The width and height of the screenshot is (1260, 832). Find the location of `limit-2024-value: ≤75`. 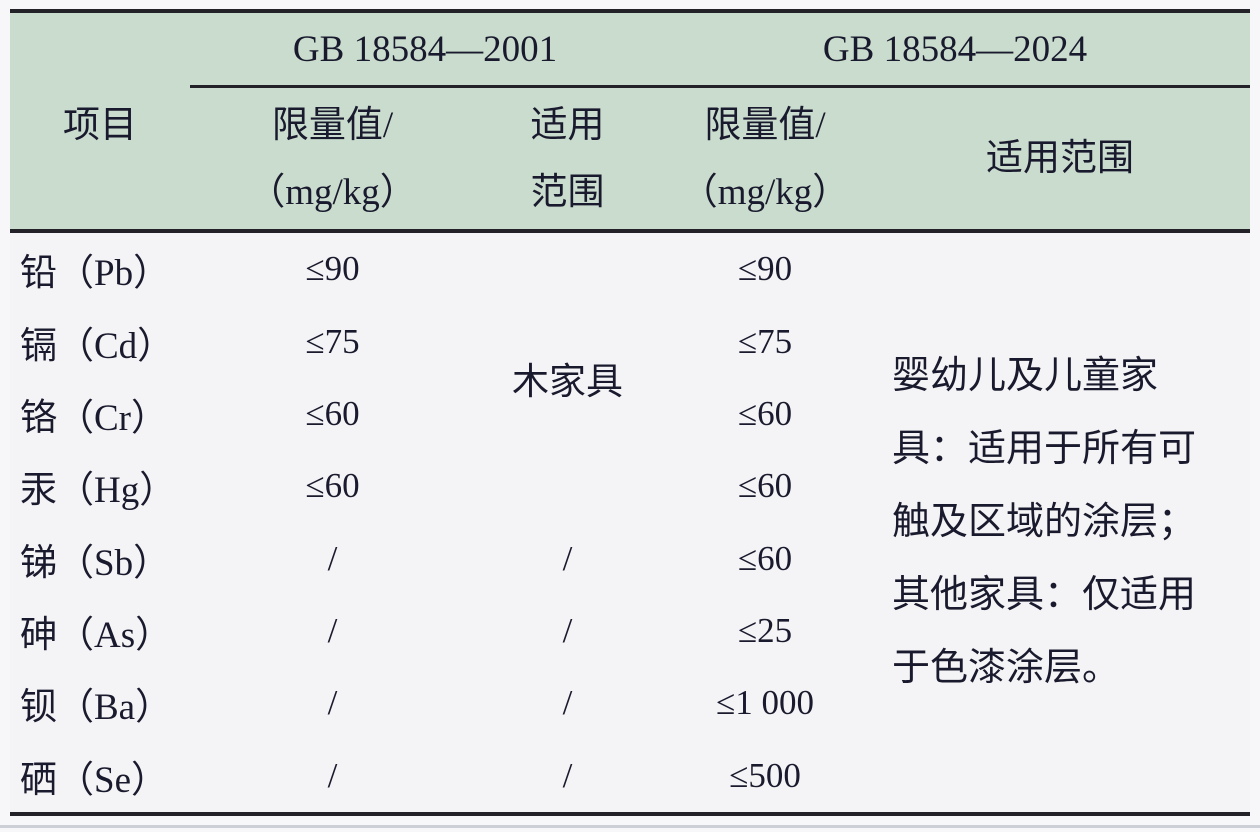

limit-2024-value: ≤75 is located at coordinates (765, 341).